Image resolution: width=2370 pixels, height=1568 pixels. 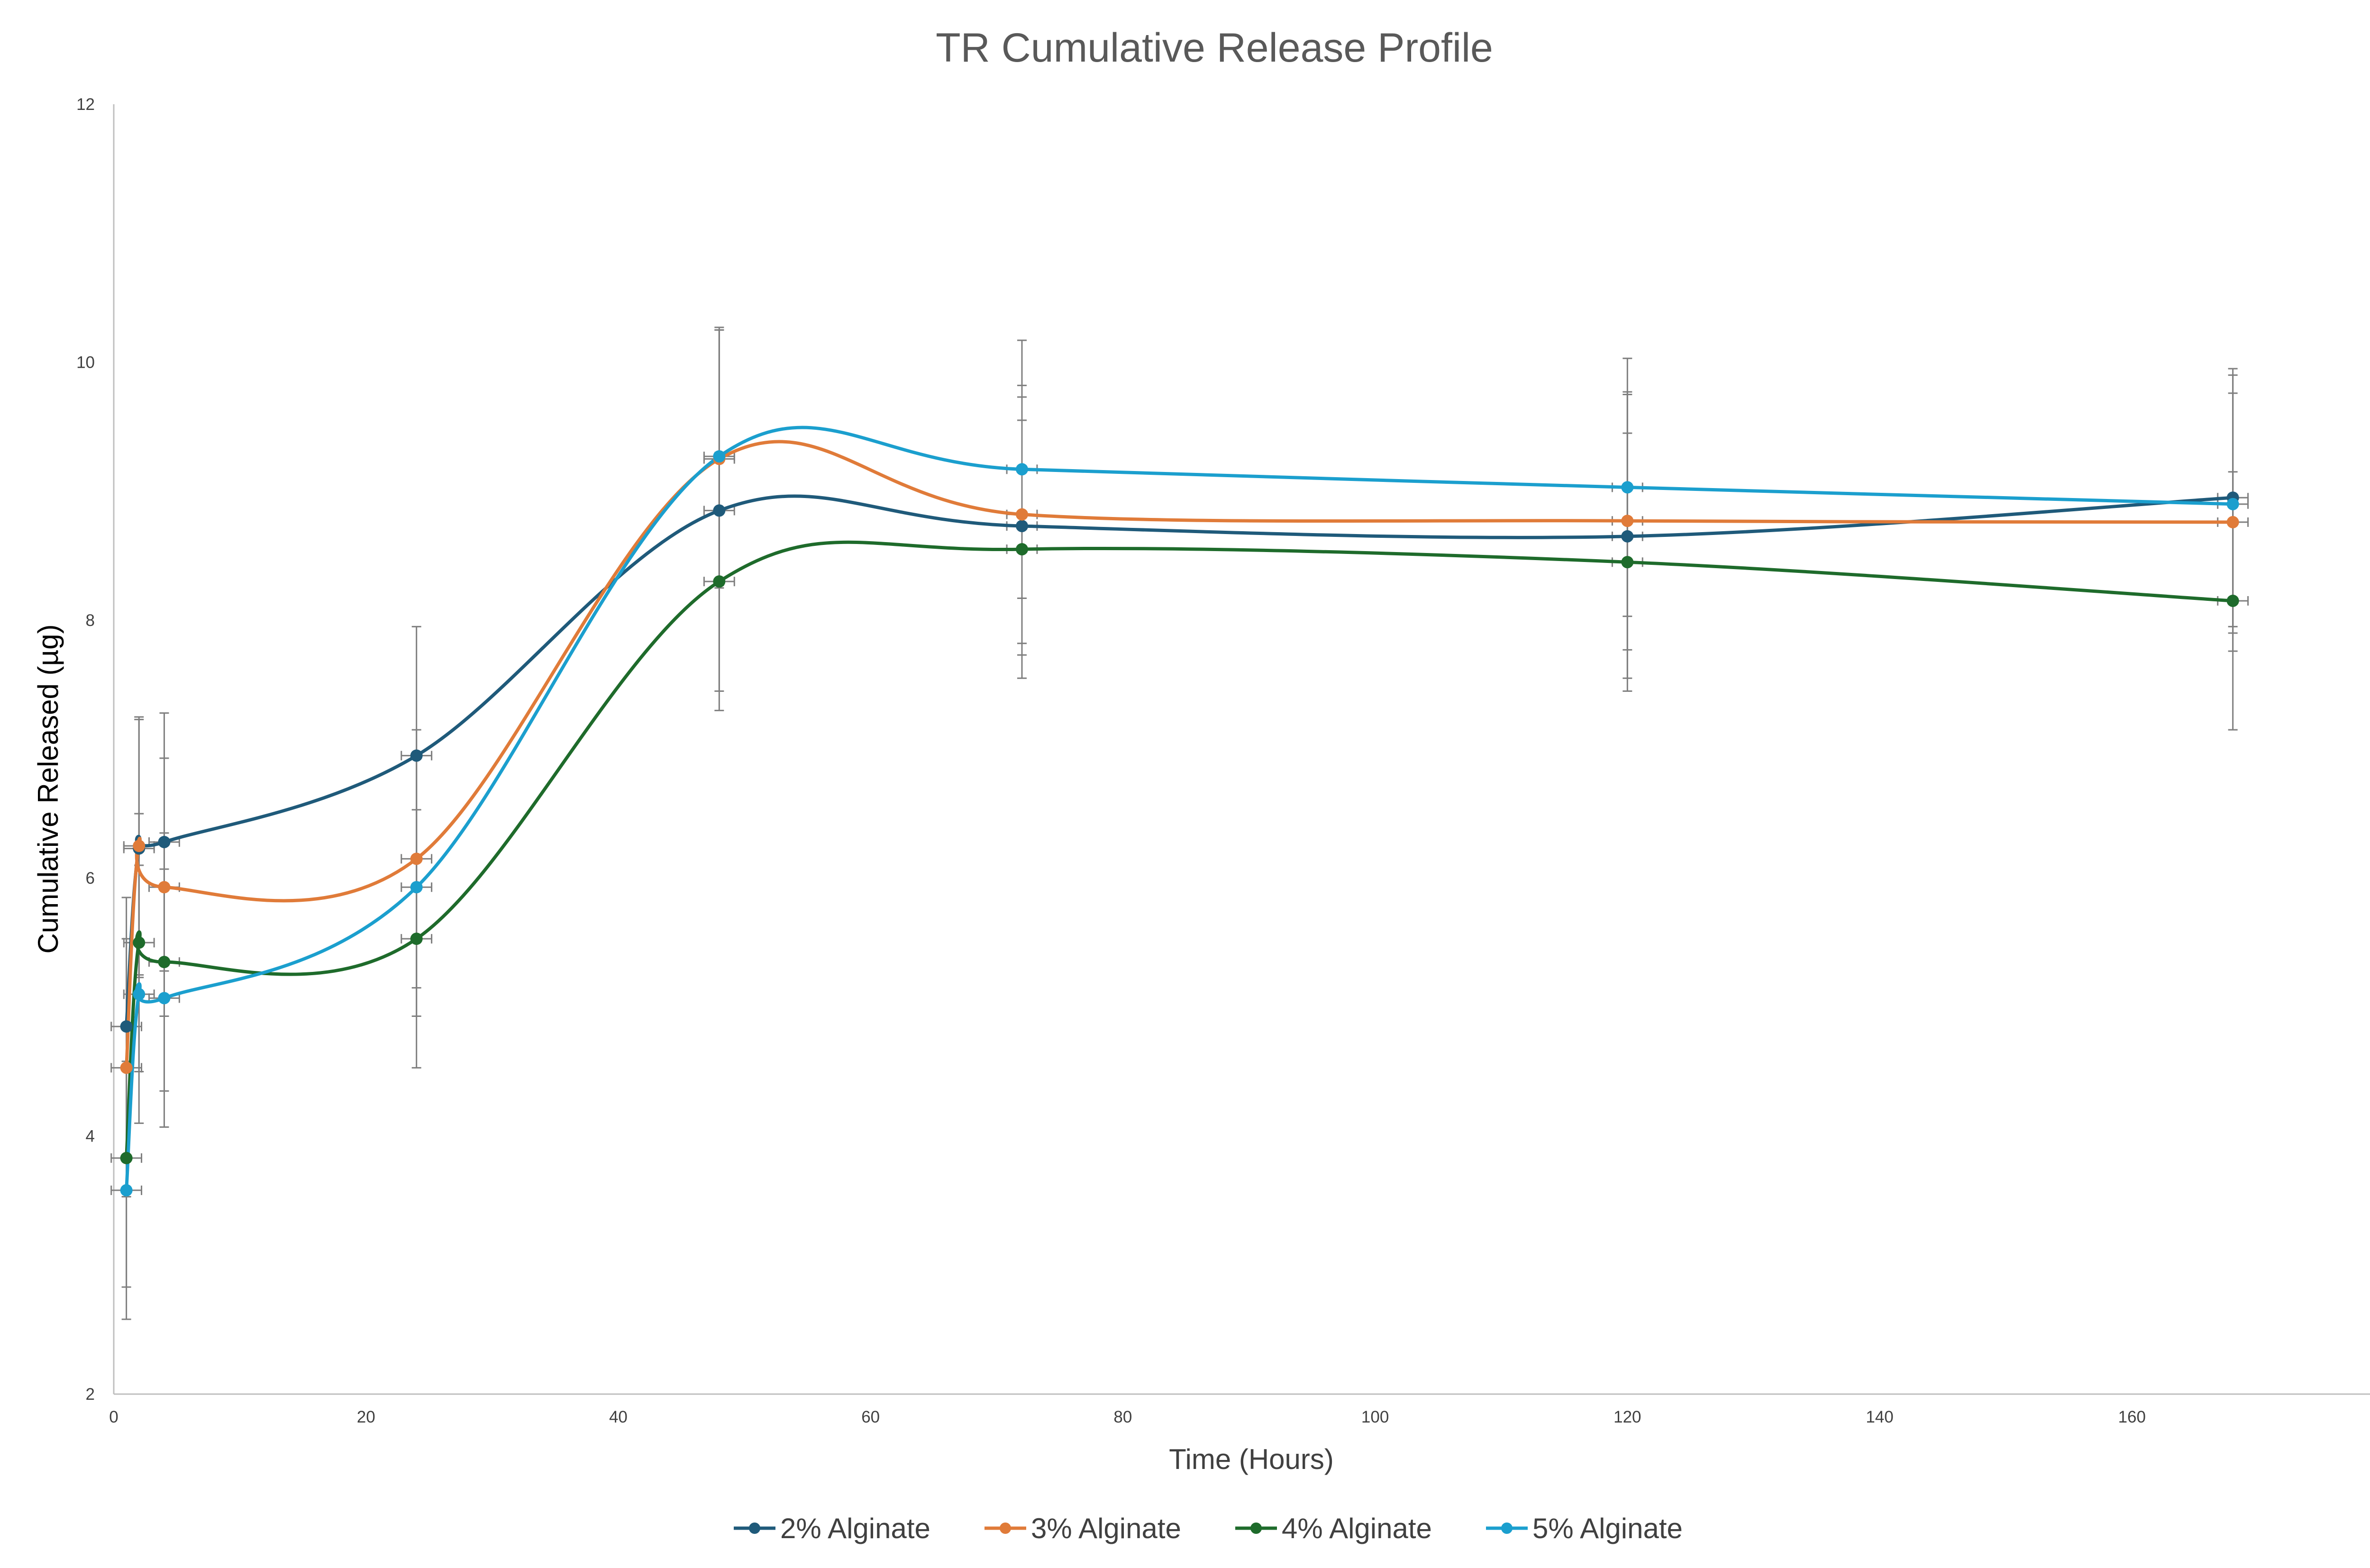 I want to click on legend-item-2-alginate: 2% Alginate, so click(x=832, y=1528).